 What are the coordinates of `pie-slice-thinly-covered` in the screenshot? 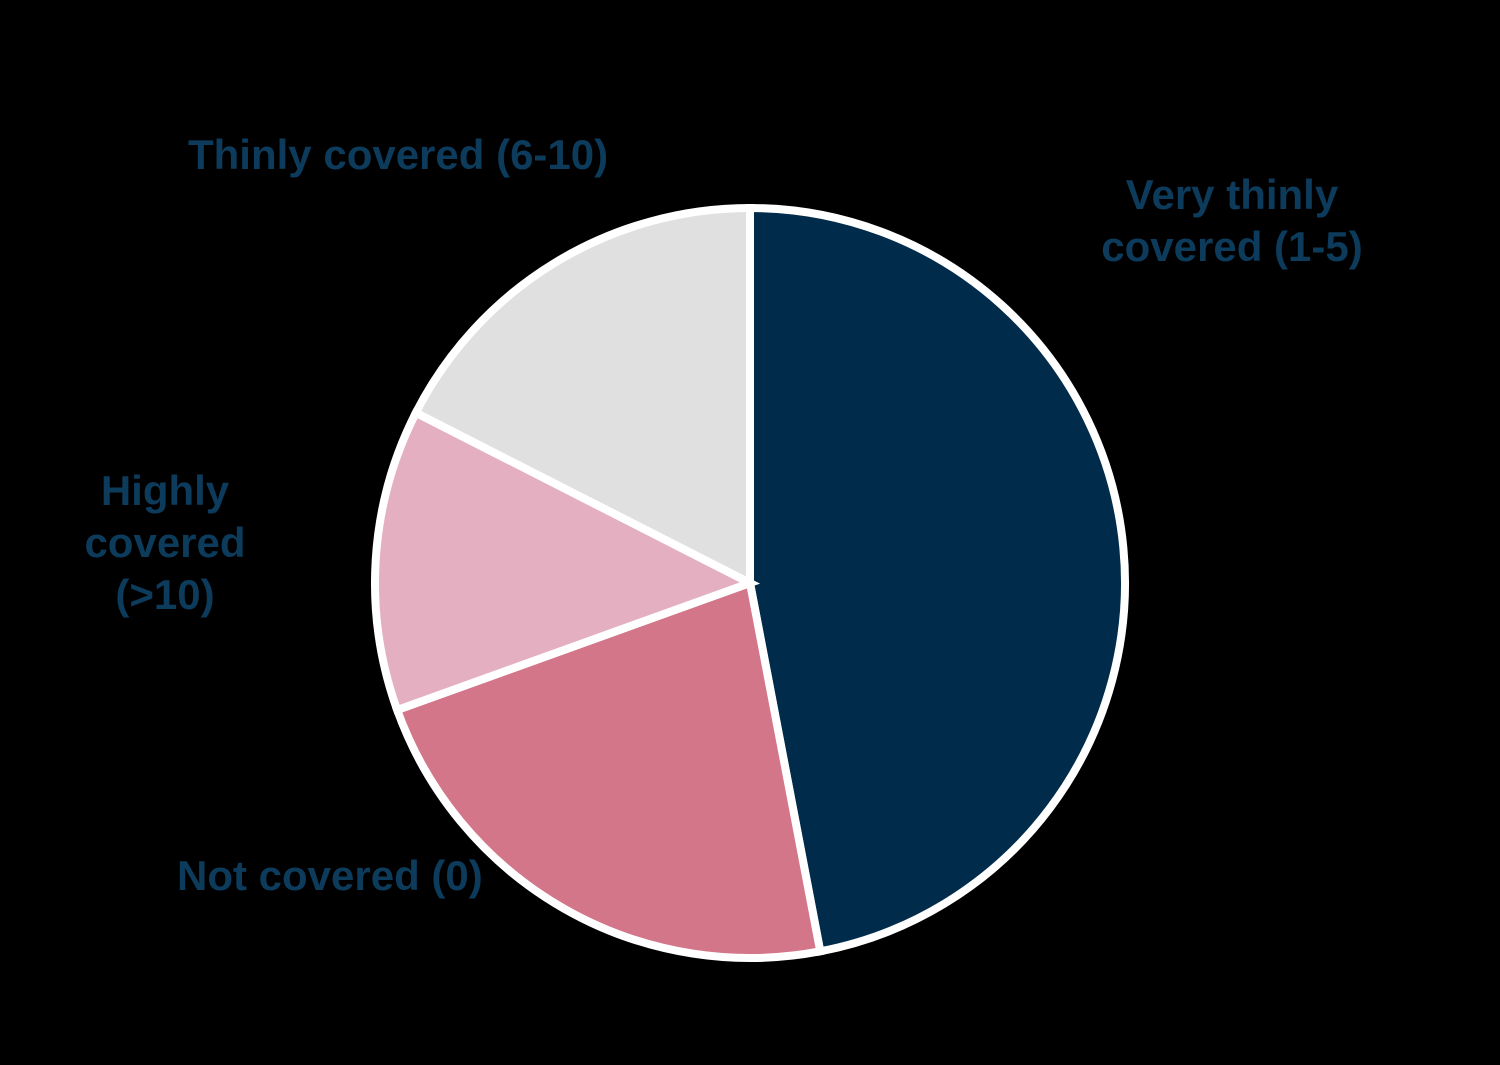 It's located at (582, 396).